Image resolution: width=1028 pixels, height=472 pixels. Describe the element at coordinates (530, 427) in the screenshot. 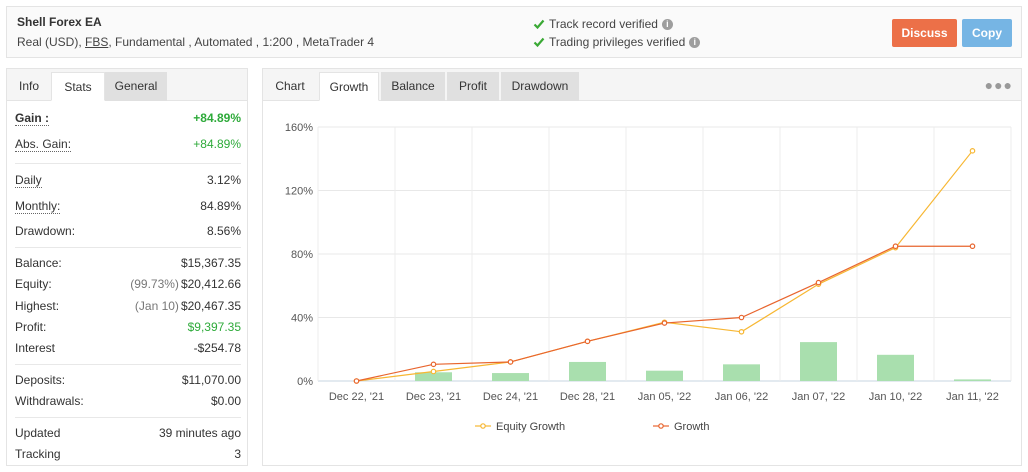

I see `legend-label: Equity Growth` at that location.